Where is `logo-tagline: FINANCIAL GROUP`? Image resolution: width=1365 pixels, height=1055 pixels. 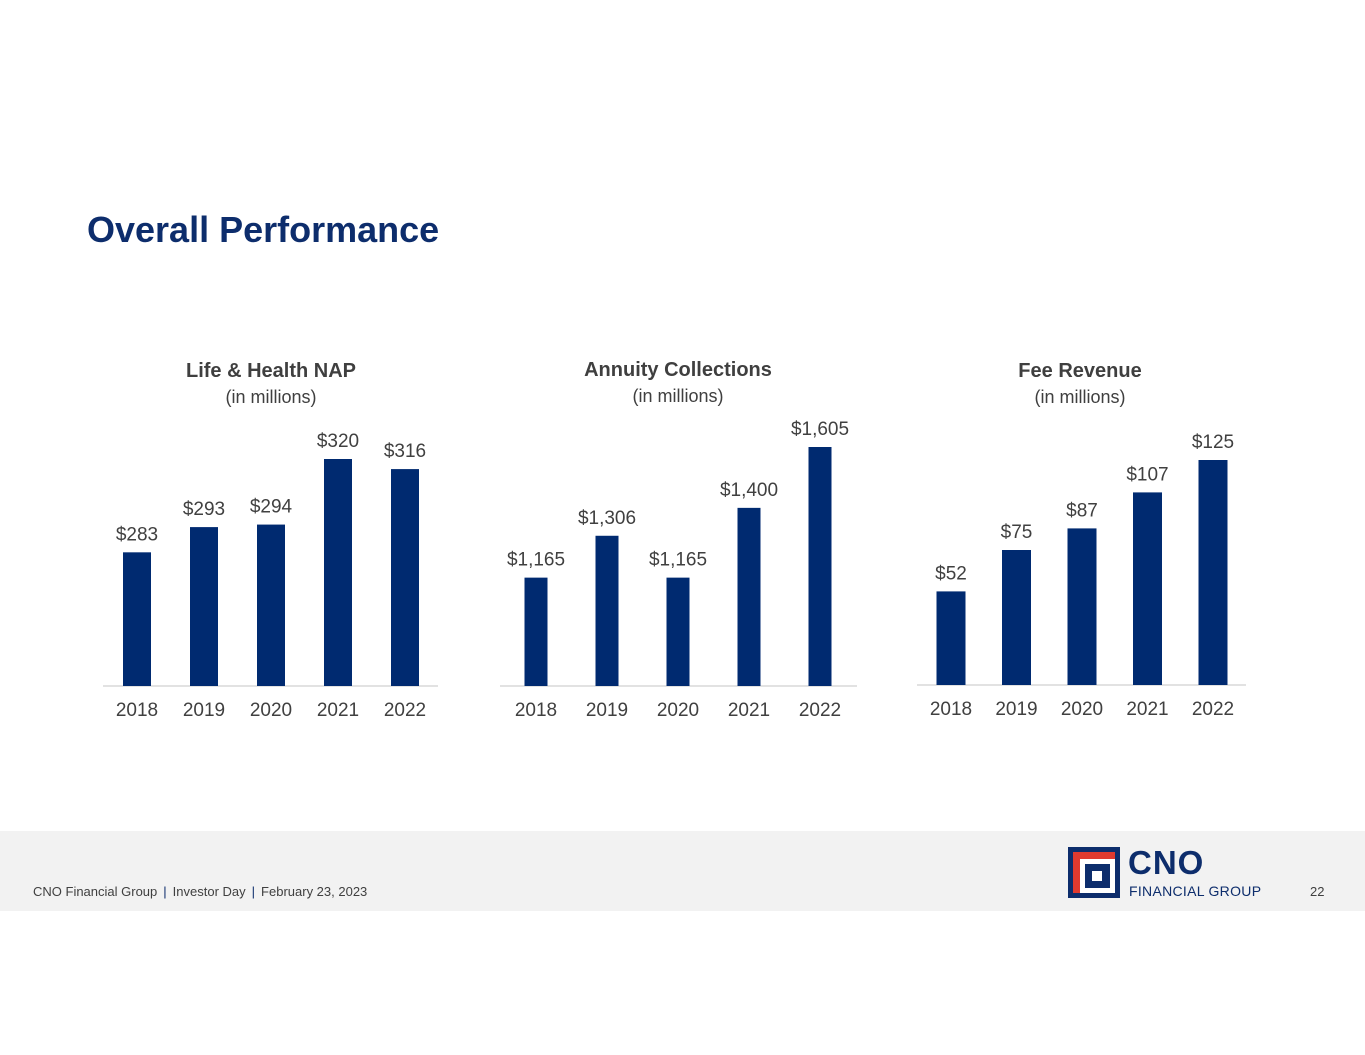 logo-tagline: FINANCIAL GROUP is located at coordinates (1195, 891).